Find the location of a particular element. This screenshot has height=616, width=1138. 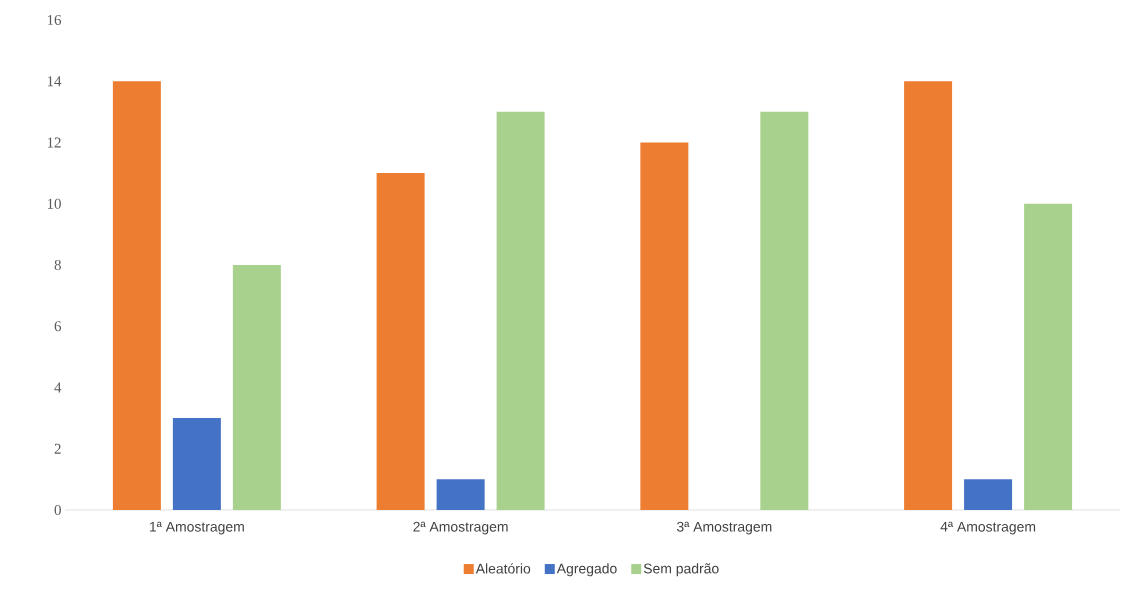

y-tick-label: 4 is located at coordinates (58, 387).